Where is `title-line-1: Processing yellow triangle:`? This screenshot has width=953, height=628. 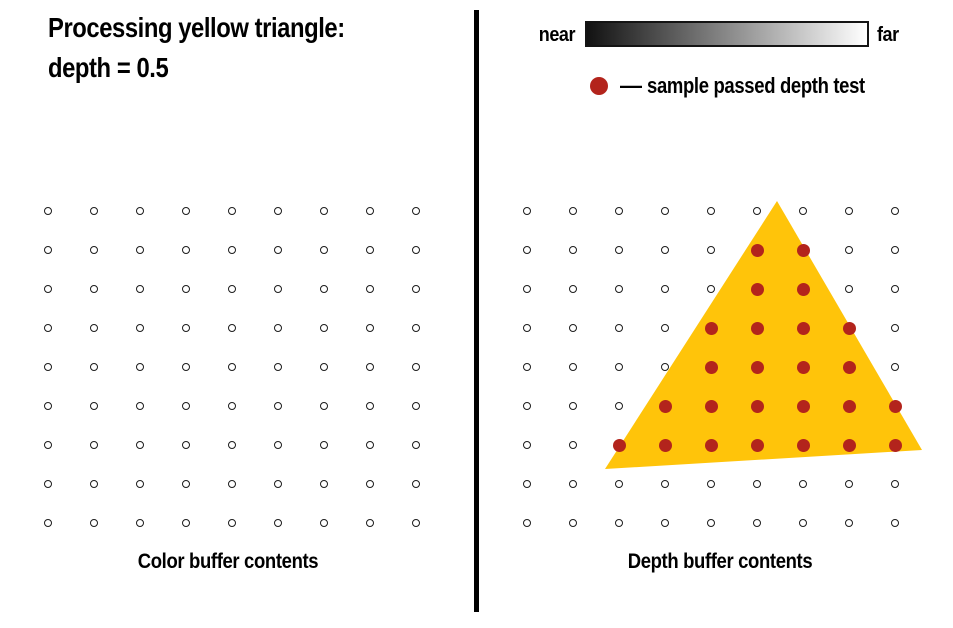 title-line-1: Processing yellow triangle: is located at coordinates (196, 27).